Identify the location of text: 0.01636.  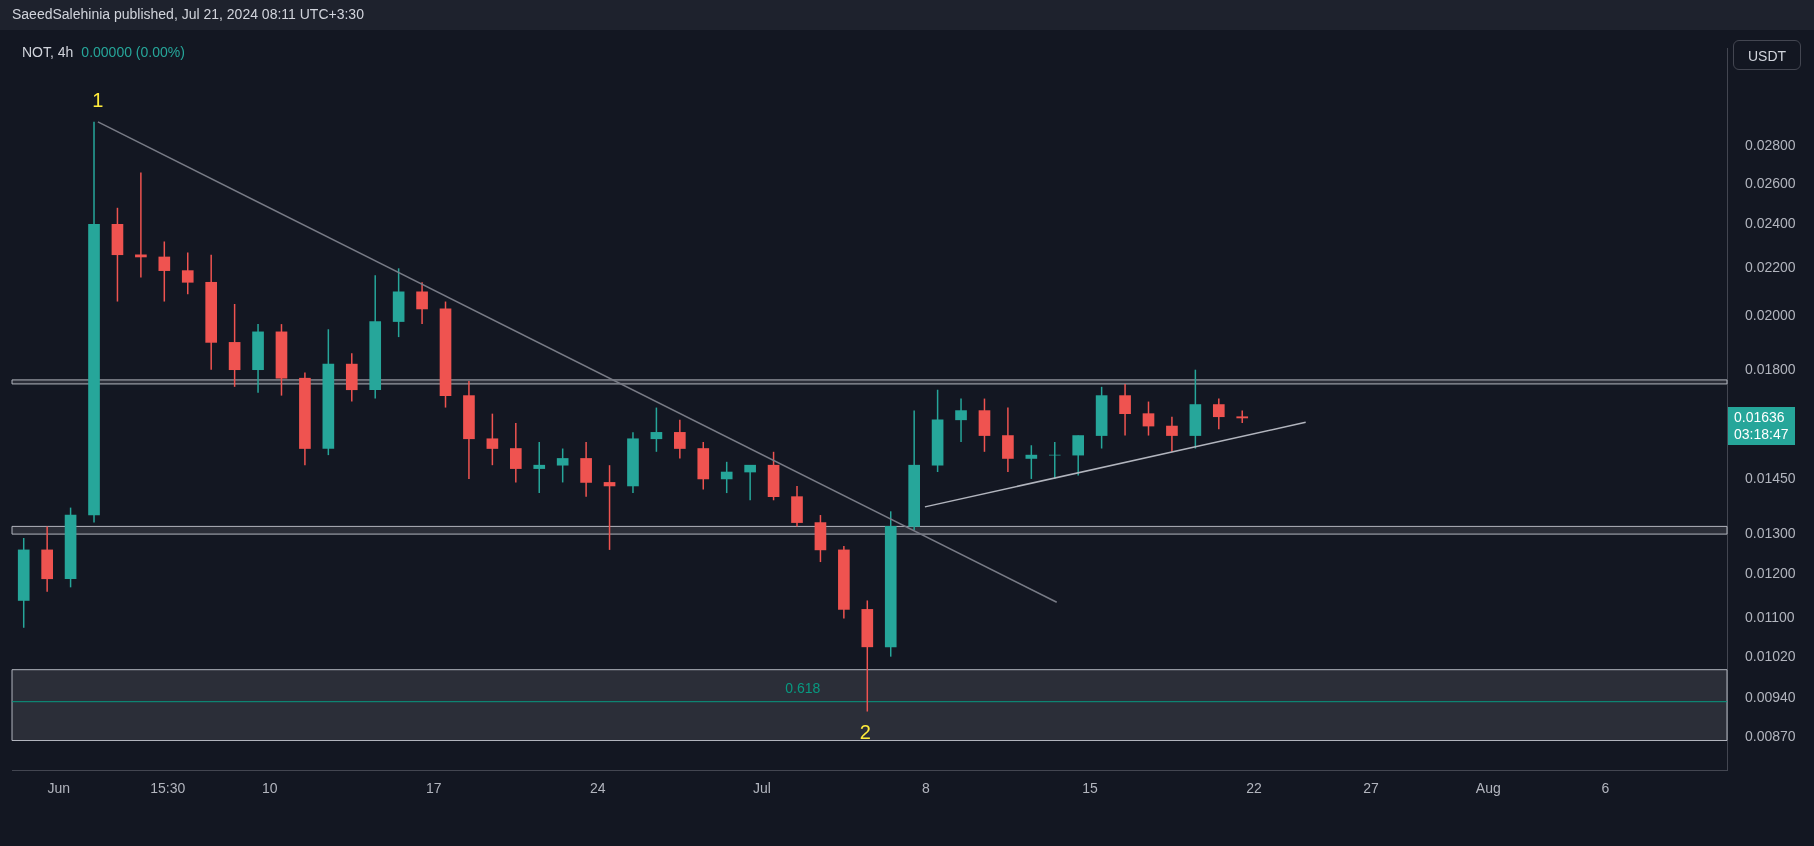
(1760, 417).